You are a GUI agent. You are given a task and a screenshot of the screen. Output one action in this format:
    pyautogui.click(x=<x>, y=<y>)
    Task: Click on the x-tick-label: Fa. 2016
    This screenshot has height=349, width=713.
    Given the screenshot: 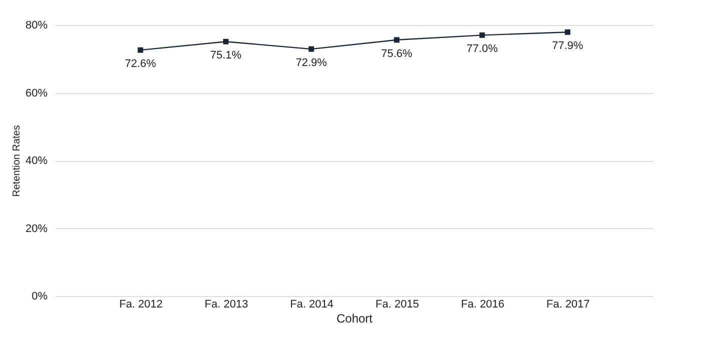 What is the action you would take?
    pyautogui.click(x=482, y=304)
    